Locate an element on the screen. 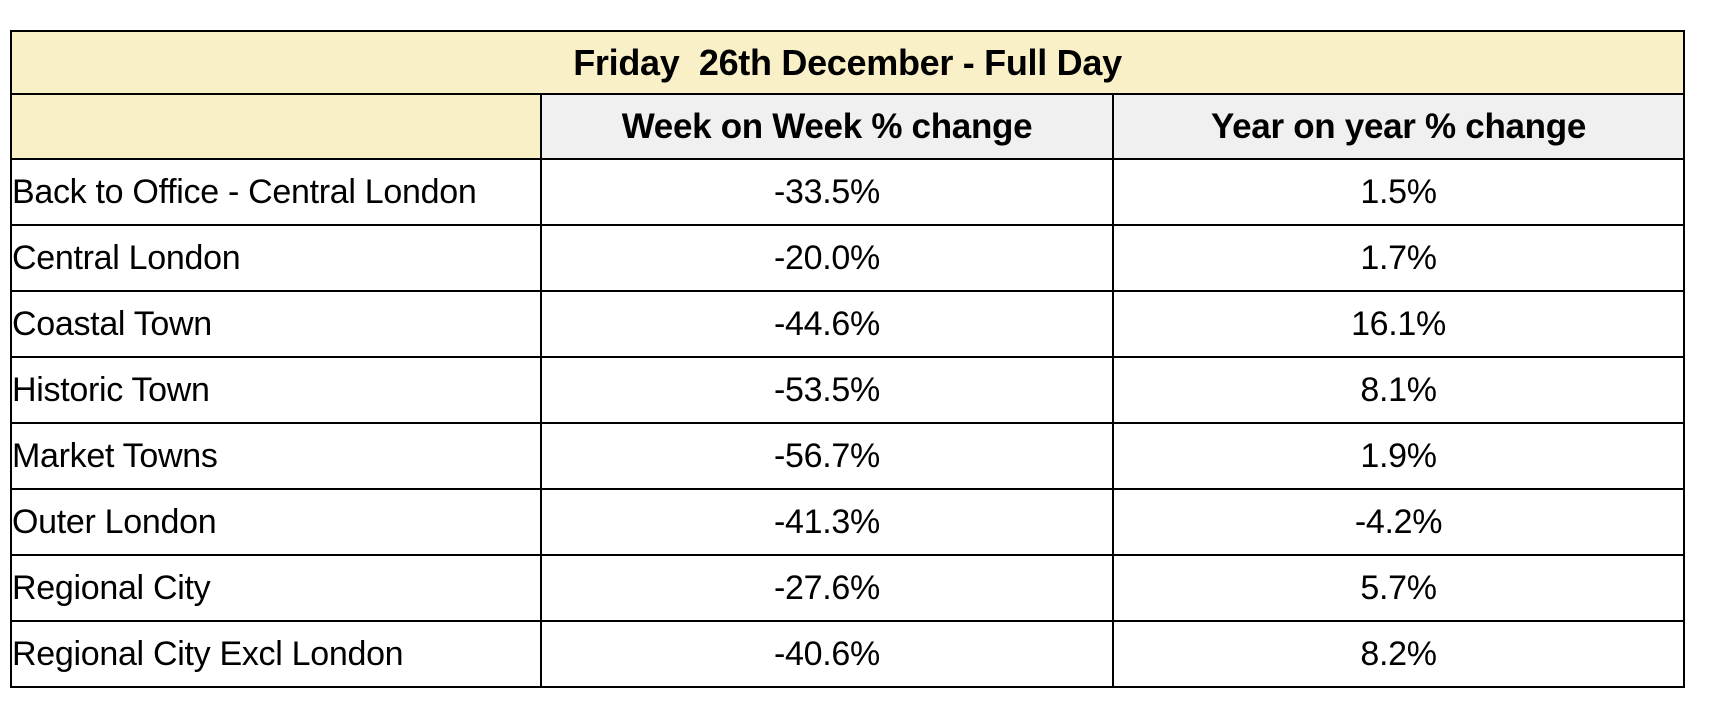  column-header-week-on-week: Week on Week % change is located at coordinates (827, 126).